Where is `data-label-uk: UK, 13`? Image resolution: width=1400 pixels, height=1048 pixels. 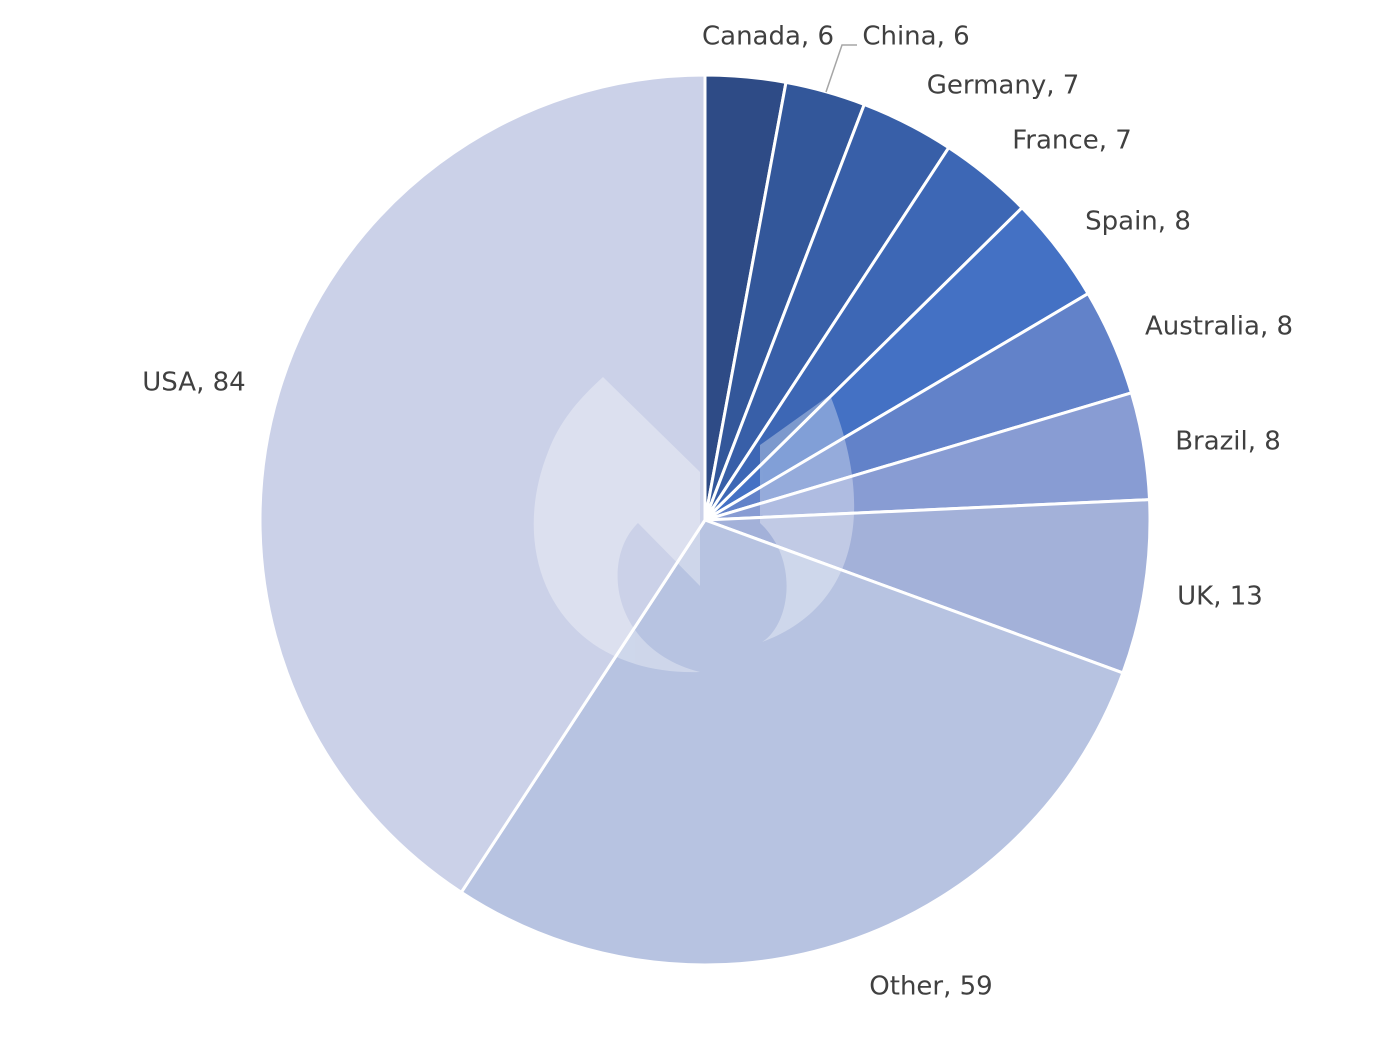
data-label-uk: UK, 13 is located at coordinates (1220, 597).